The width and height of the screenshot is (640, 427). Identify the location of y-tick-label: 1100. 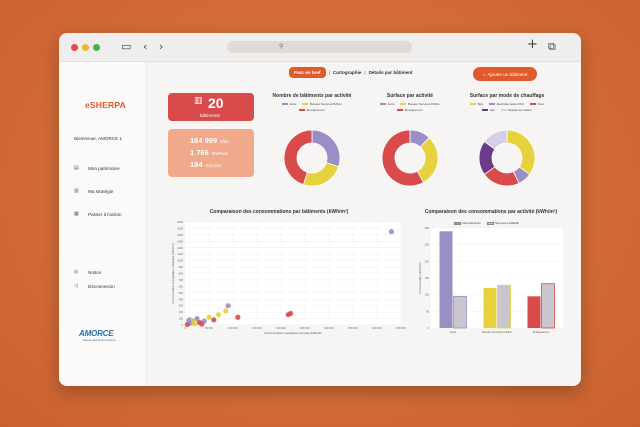
(180, 254).